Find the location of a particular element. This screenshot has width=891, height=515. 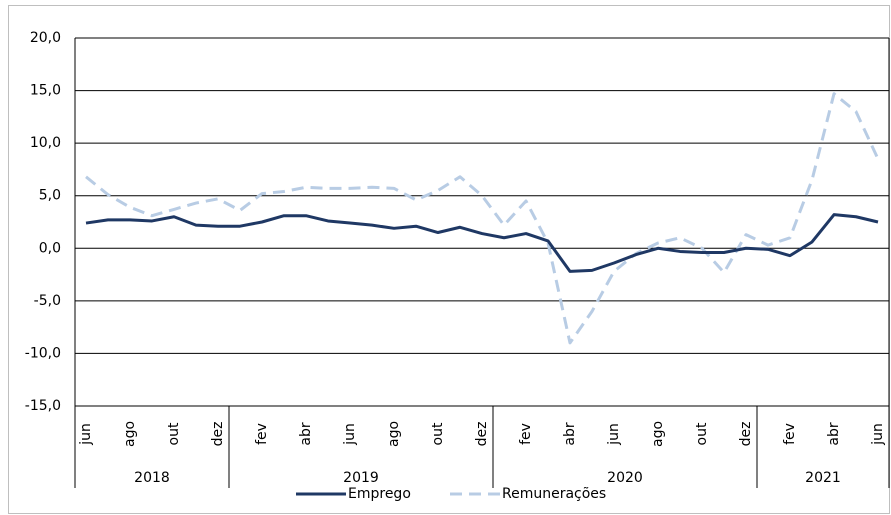

x-group-label: 2018 is located at coordinates (152, 478).